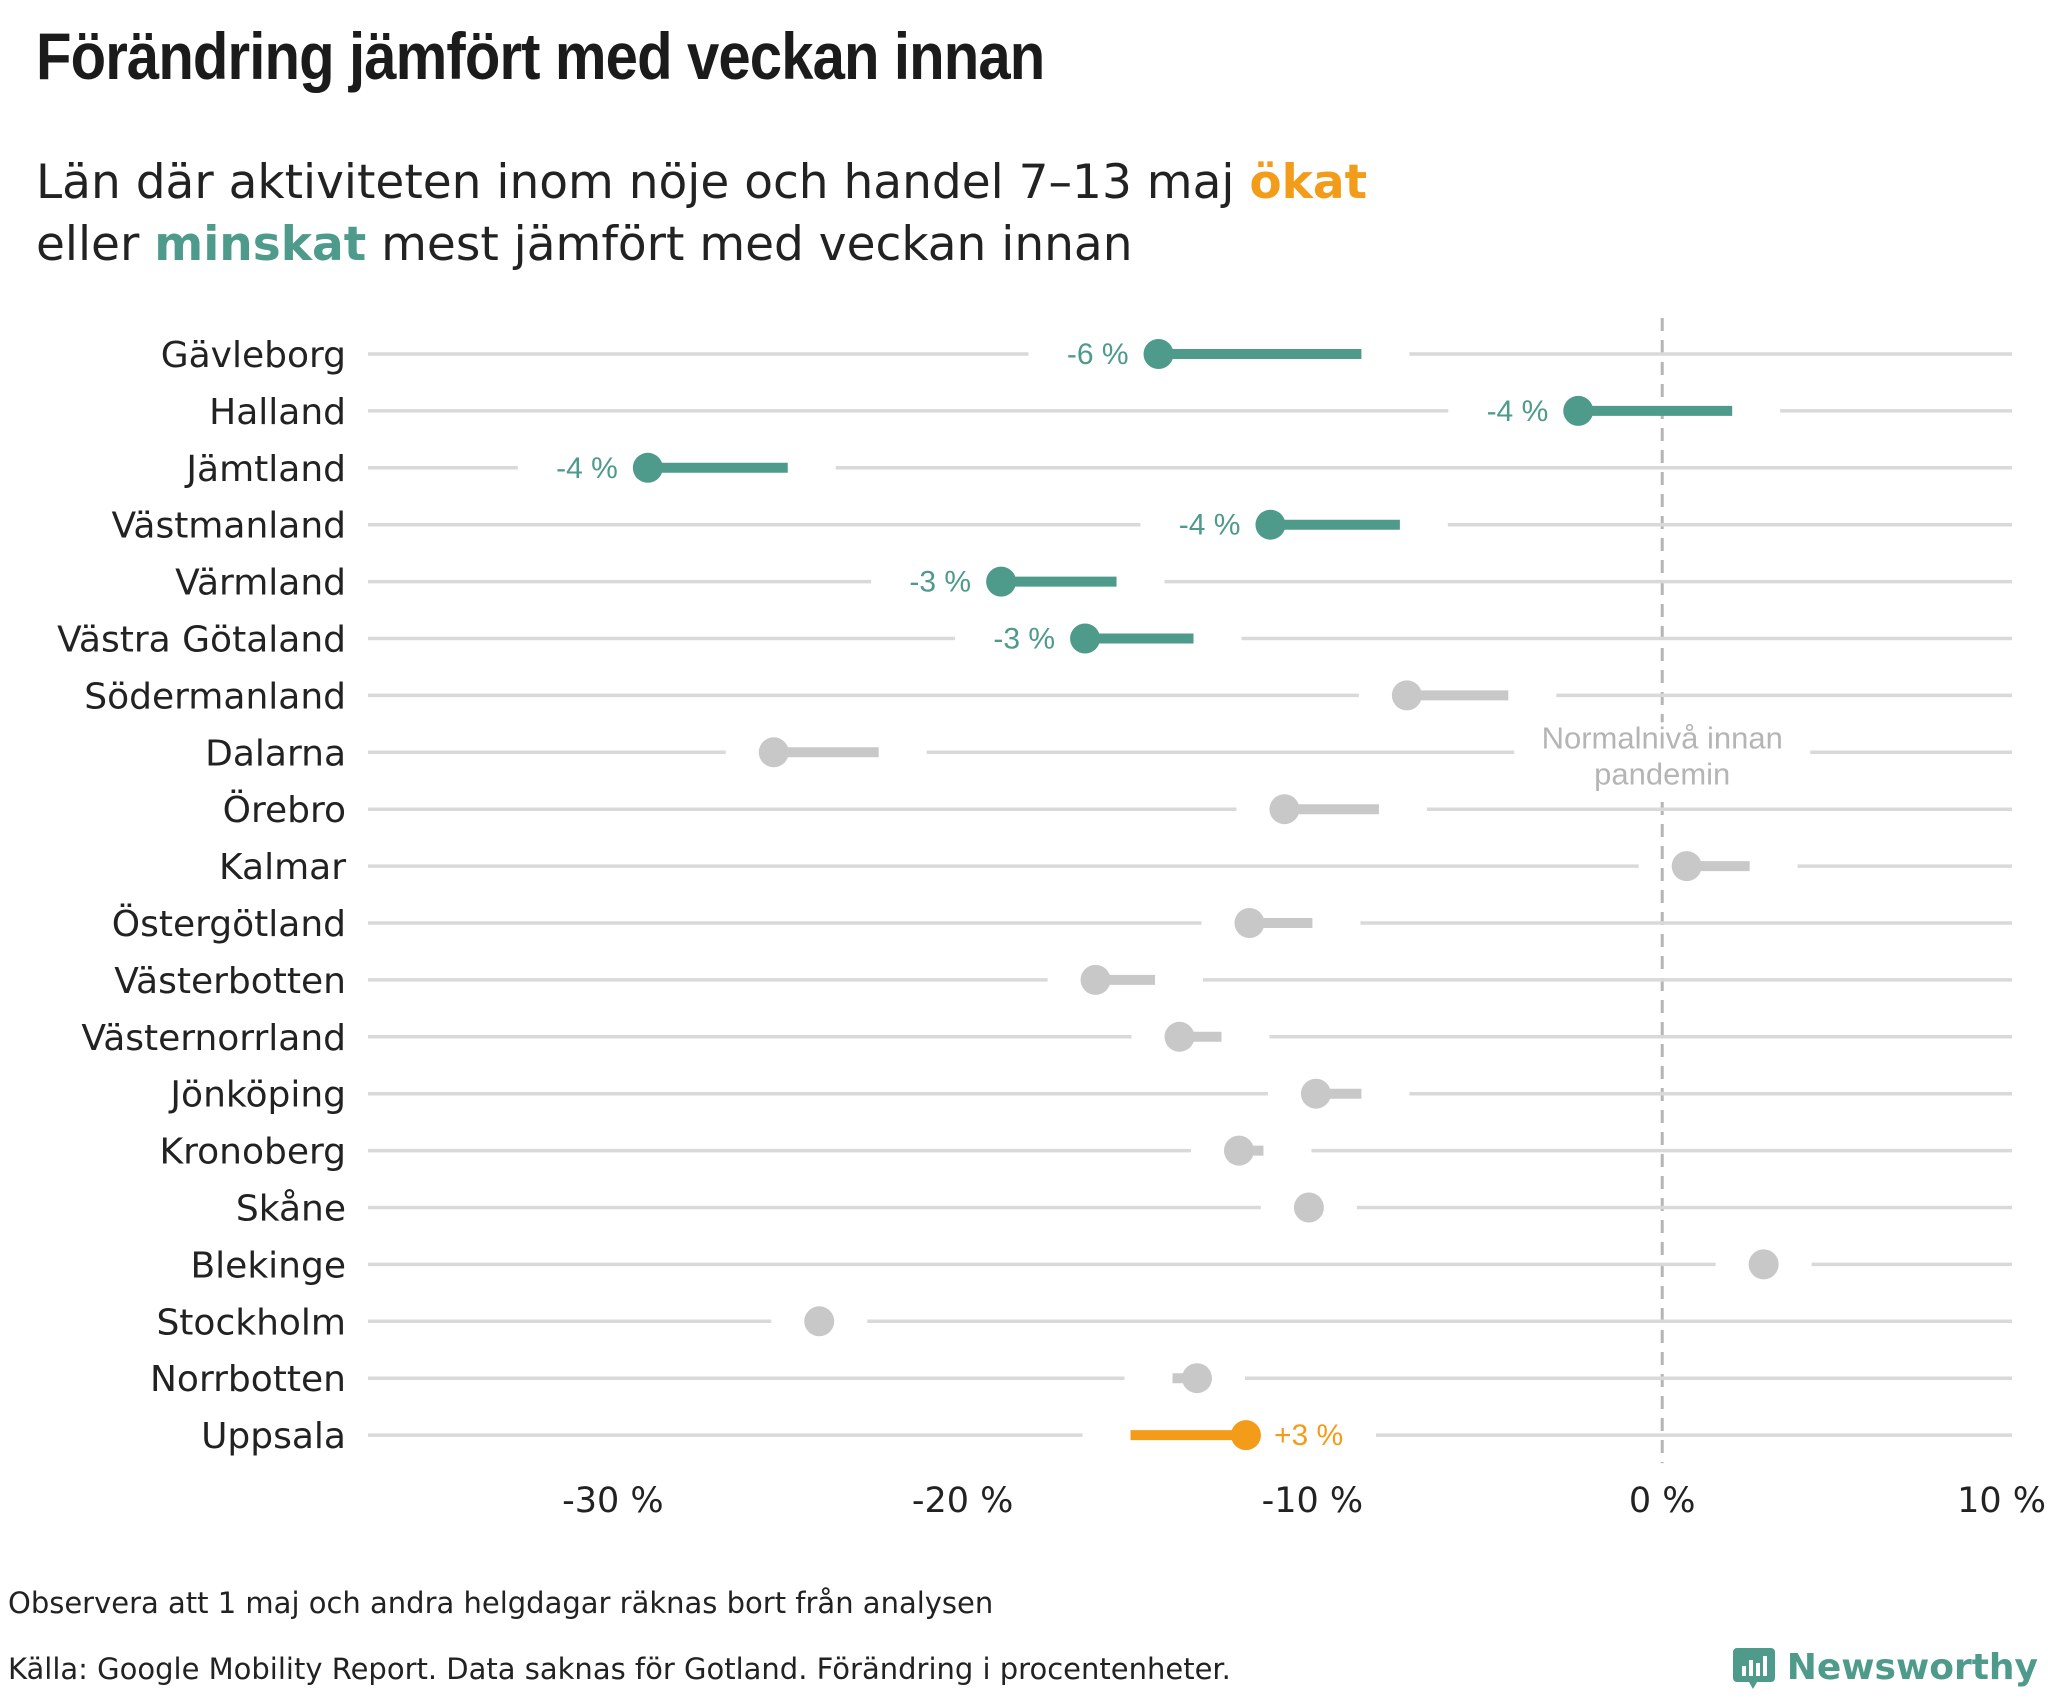  Describe the element at coordinates (1753, 1668) in the screenshot. I see `newsworthy-logo-icon` at that location.